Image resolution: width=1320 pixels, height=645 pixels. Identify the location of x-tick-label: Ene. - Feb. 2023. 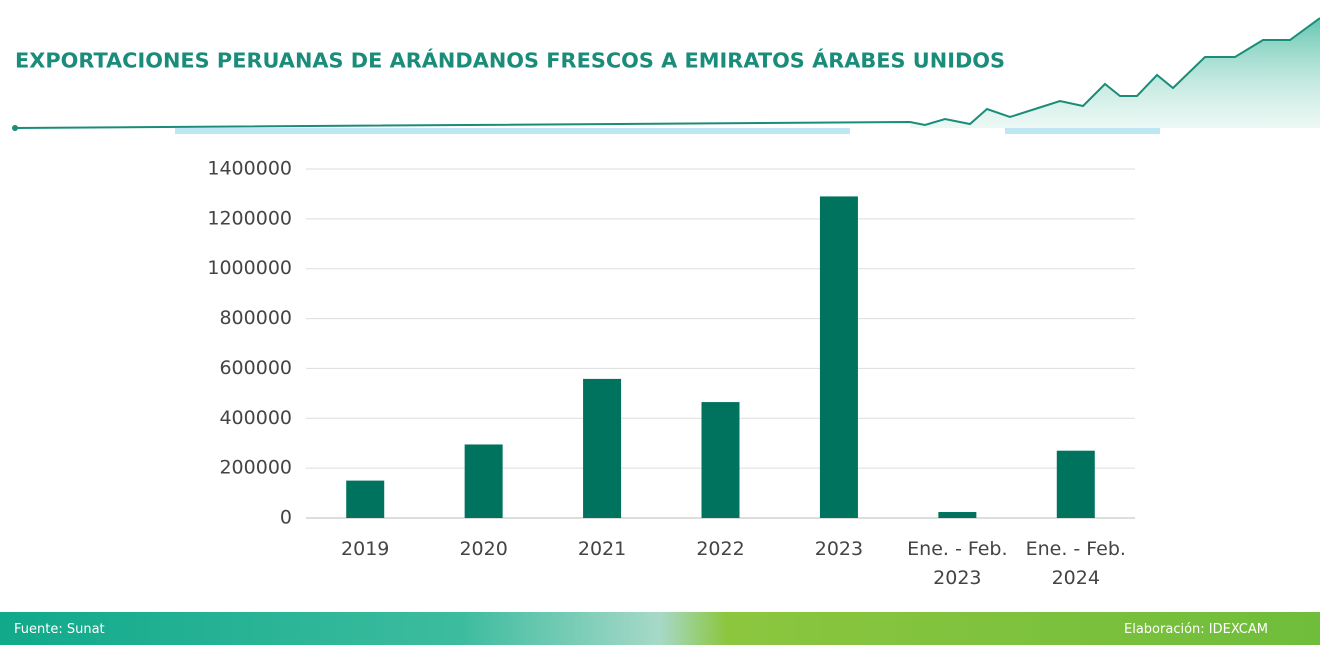
(957, 563).